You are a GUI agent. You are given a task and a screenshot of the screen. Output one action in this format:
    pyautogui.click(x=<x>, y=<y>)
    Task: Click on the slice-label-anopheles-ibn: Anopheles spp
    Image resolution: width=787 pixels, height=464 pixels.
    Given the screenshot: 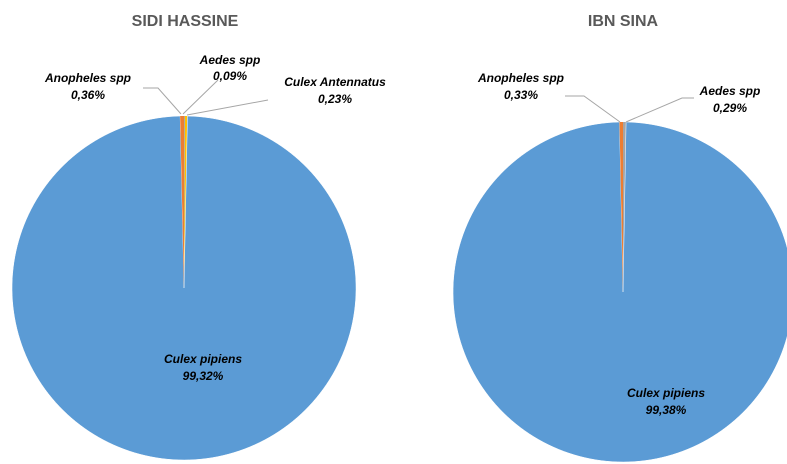 What is the action you would take?
    pyautogui.click(x=520, y=78)
    